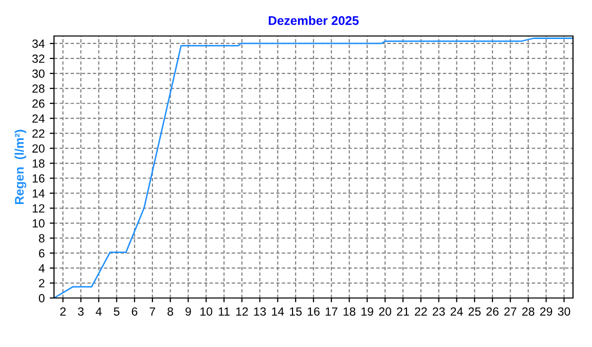  What do you see at coordinates (278, 311) in the screenshot?
I see `x-tick-label: 14` at bounding box center [278, 311].